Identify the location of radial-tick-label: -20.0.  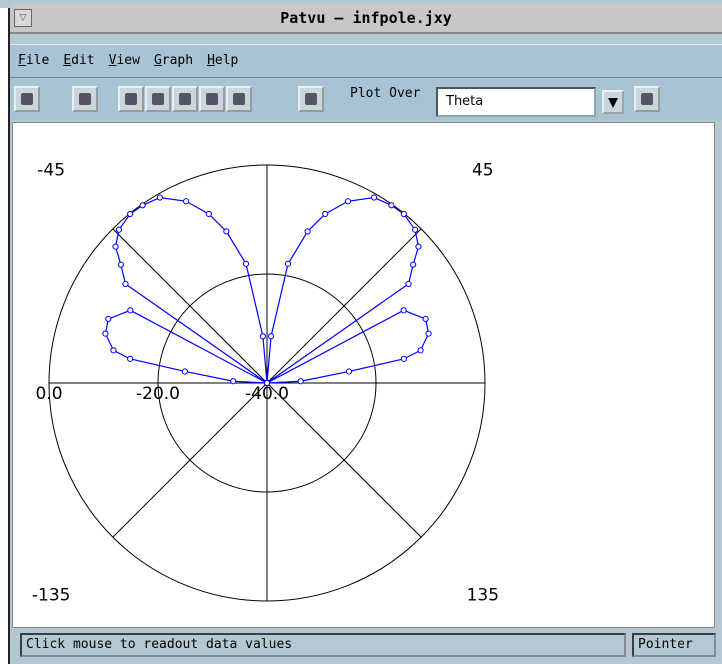
(158, 394).